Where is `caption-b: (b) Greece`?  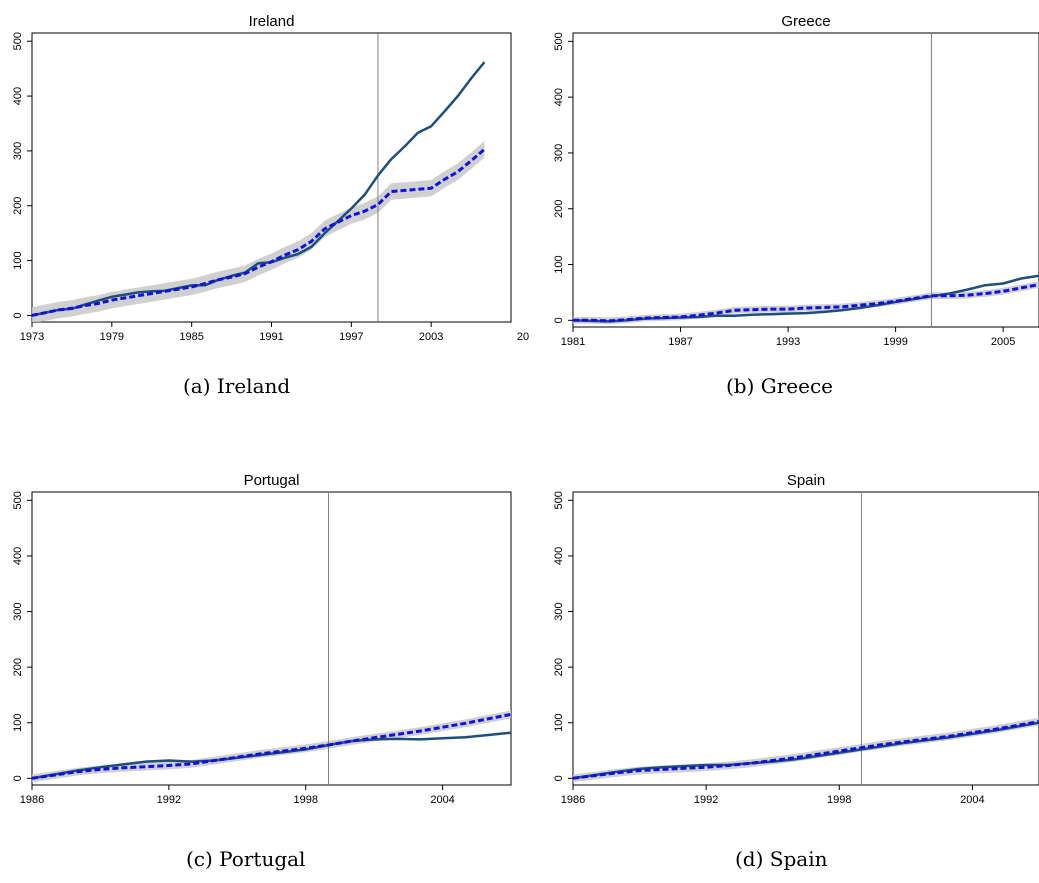
caption-b: (b) Greece is located at coordinates (780, 386).